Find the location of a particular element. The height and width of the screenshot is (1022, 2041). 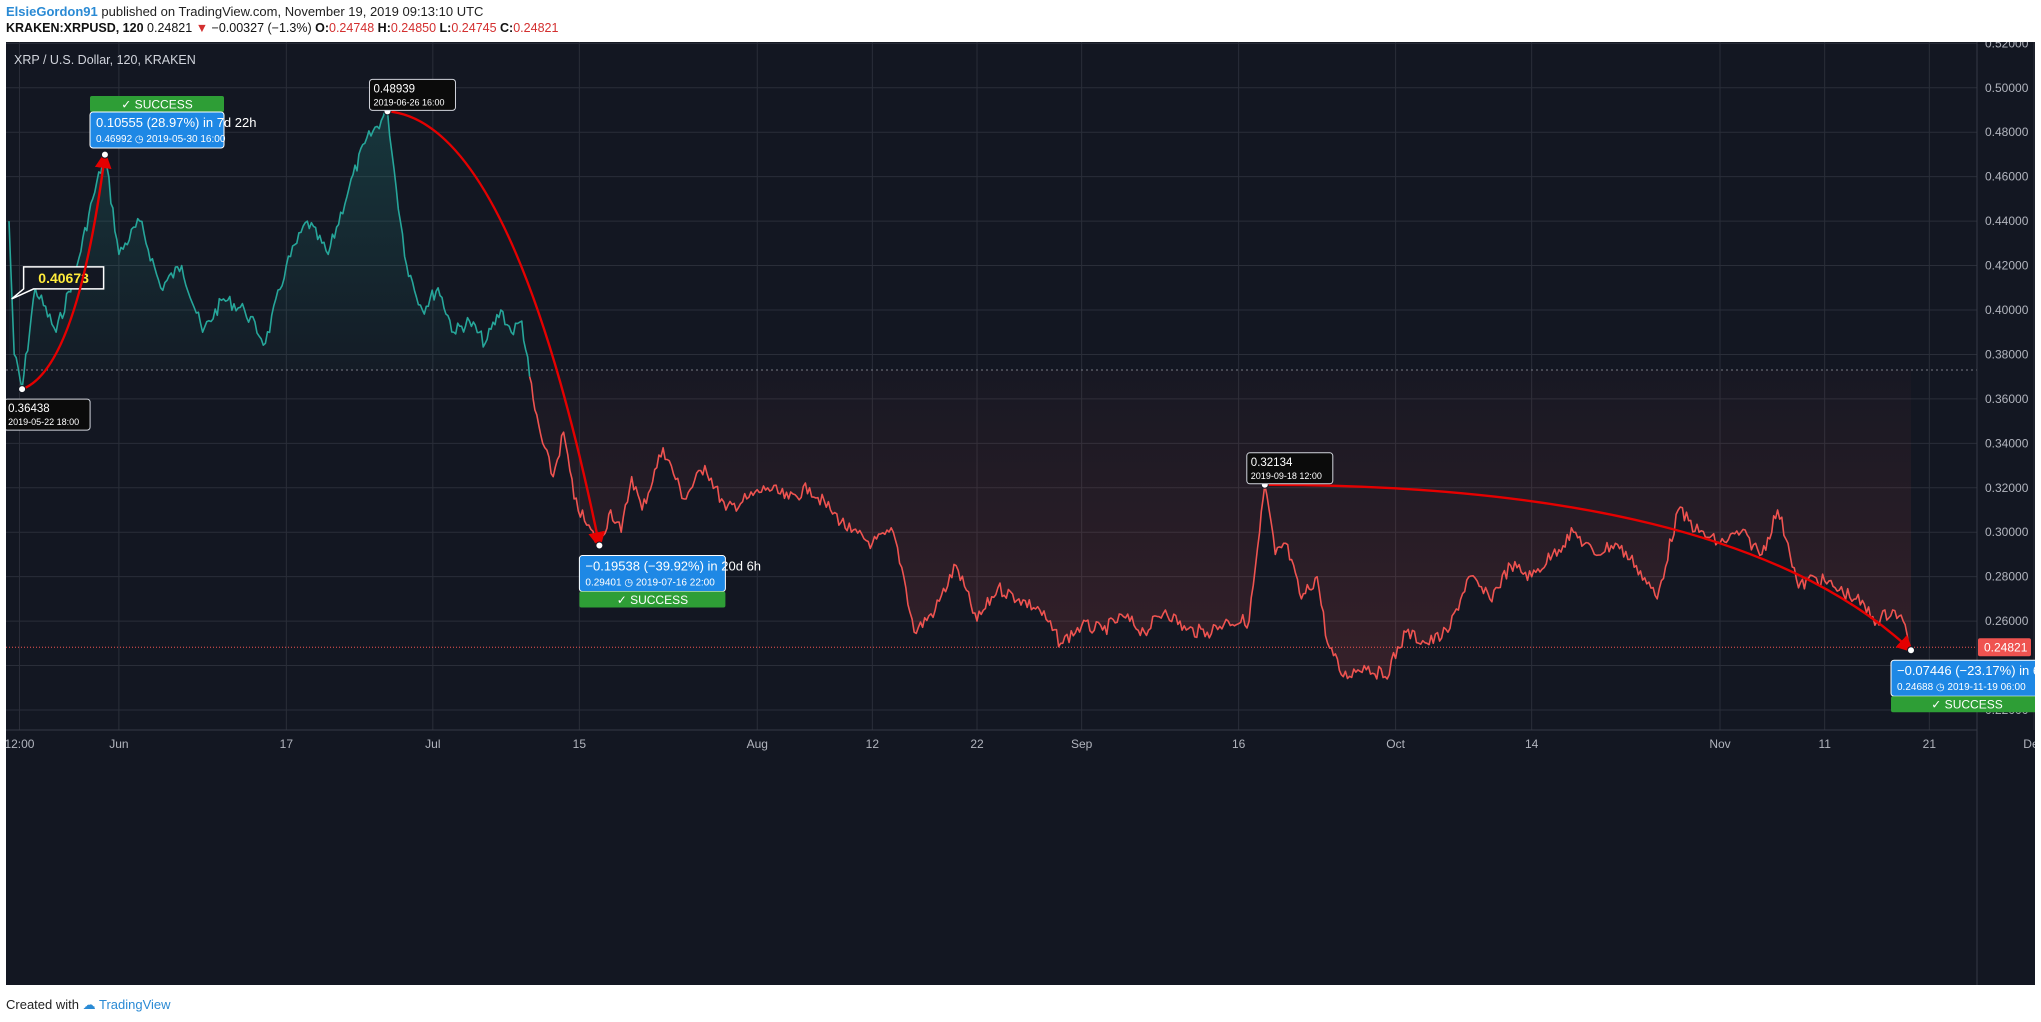

y-tick-label: 0.42000 is located at coordinates (2007, 266).